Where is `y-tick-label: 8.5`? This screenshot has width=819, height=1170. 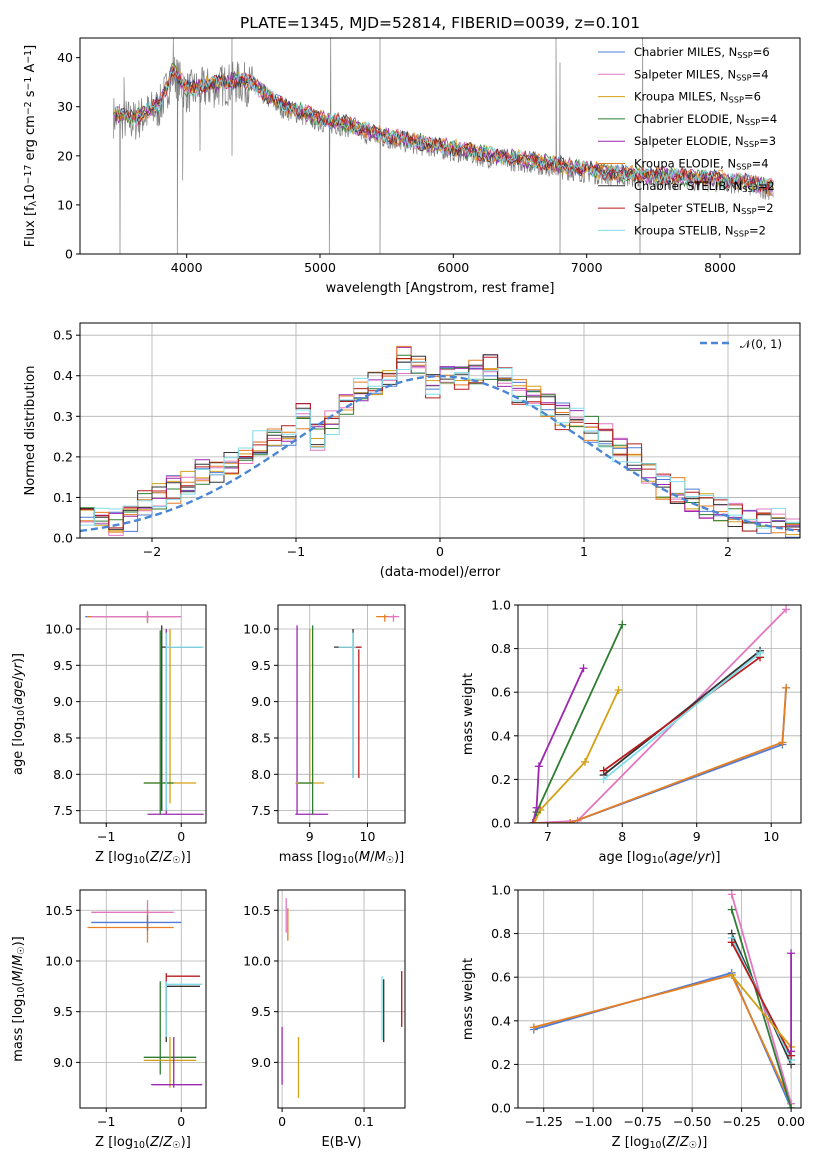
y-tick-label: 8.5 is located at coordinates (261, 737).